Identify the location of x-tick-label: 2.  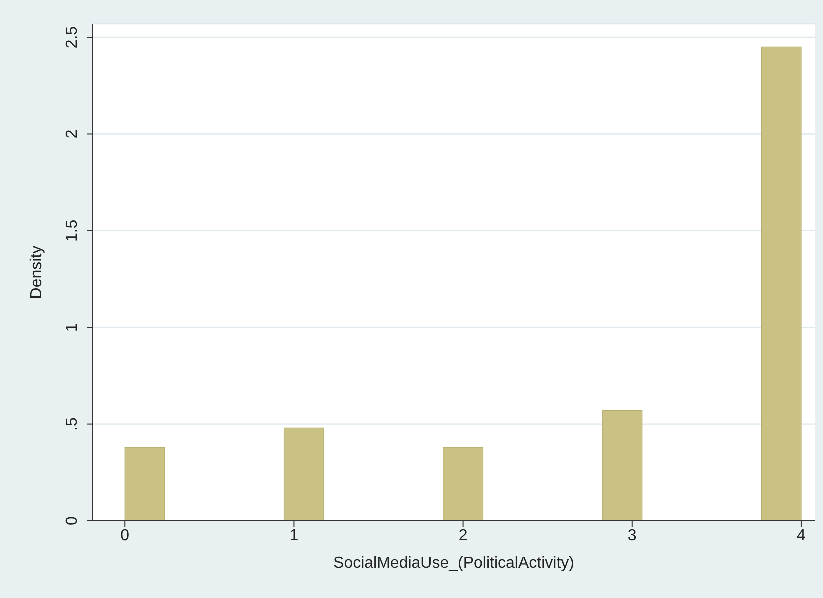
(463, 535).